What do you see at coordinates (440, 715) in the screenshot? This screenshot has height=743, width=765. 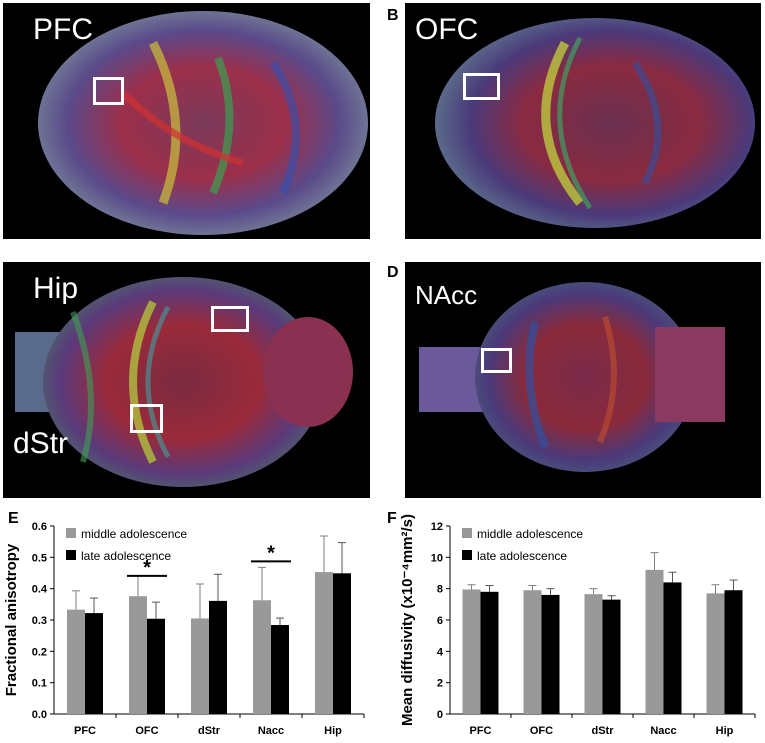 I see `y-tick-label: 0` at bounding box center [440, 715].